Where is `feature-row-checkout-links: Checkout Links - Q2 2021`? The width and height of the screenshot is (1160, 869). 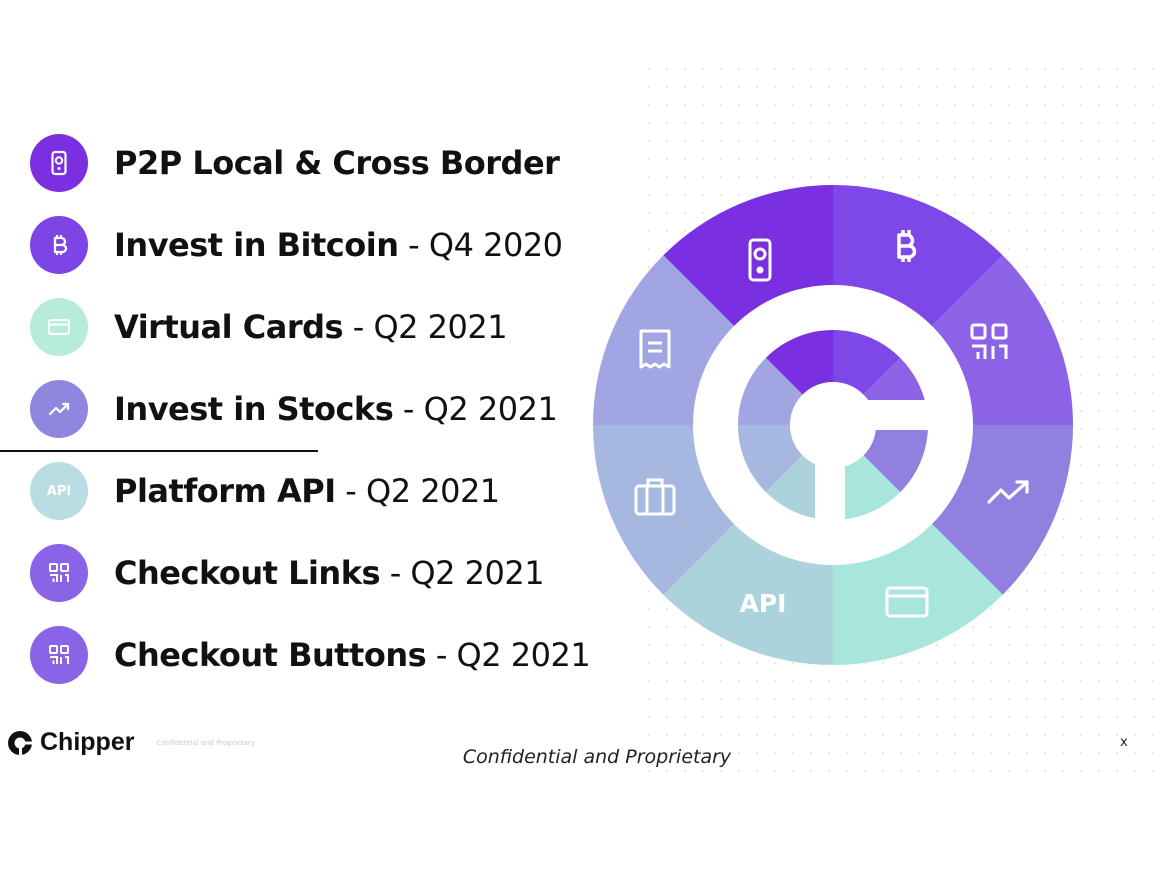 feature-row-checkout-links: Checkout Links - Q2 2021 is located at coordinates (310, 573).